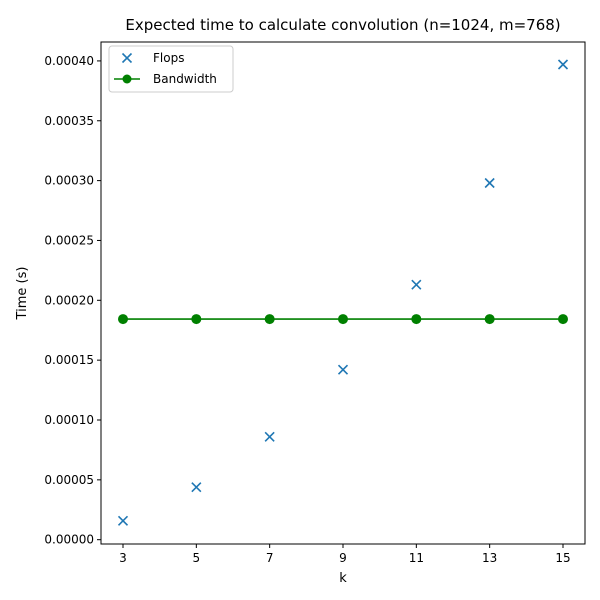 The width and height of the screenshot is (600, 600). Describe the element at coordinates (69, 540) in the screenshot. I see `y-tick-label: 0.00000` at that location.